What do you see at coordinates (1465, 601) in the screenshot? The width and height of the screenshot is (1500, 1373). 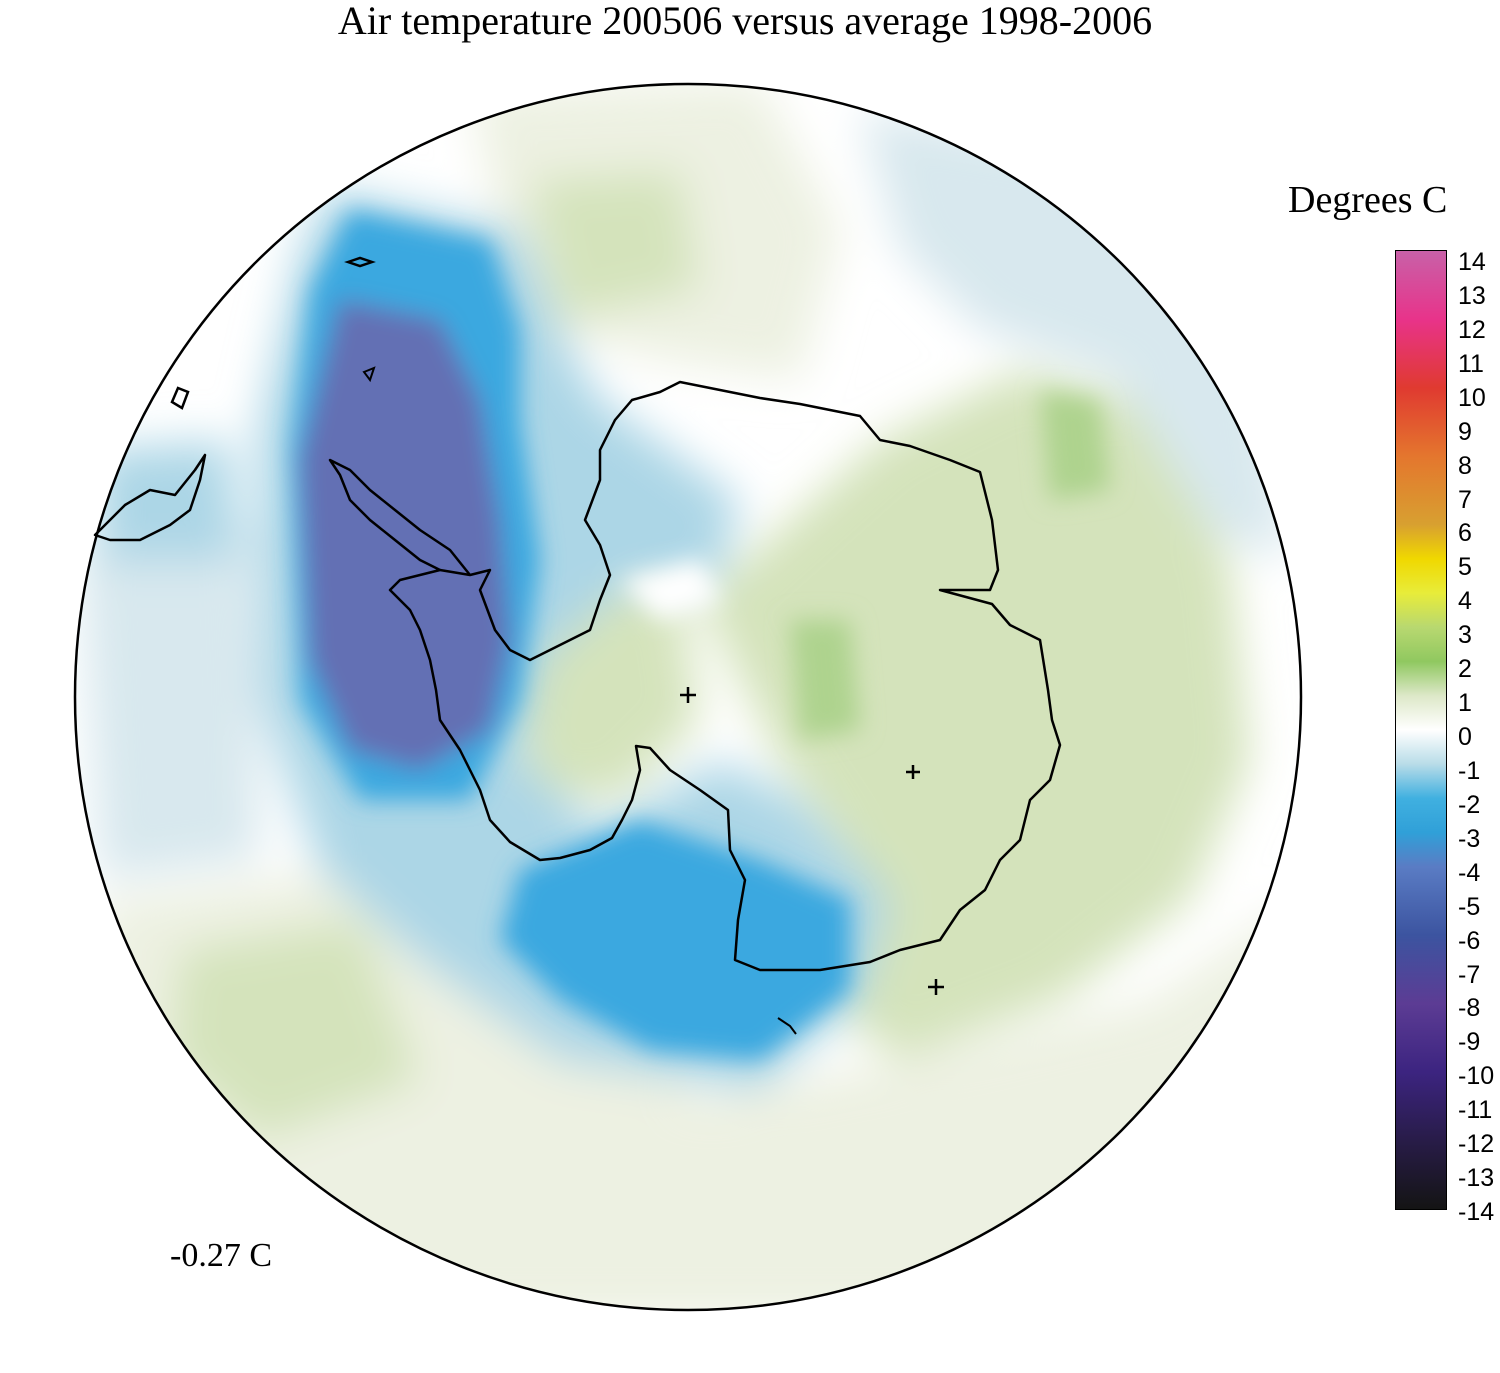 I see `color-scale-tick: 4` at bounding box center [1465, 601].